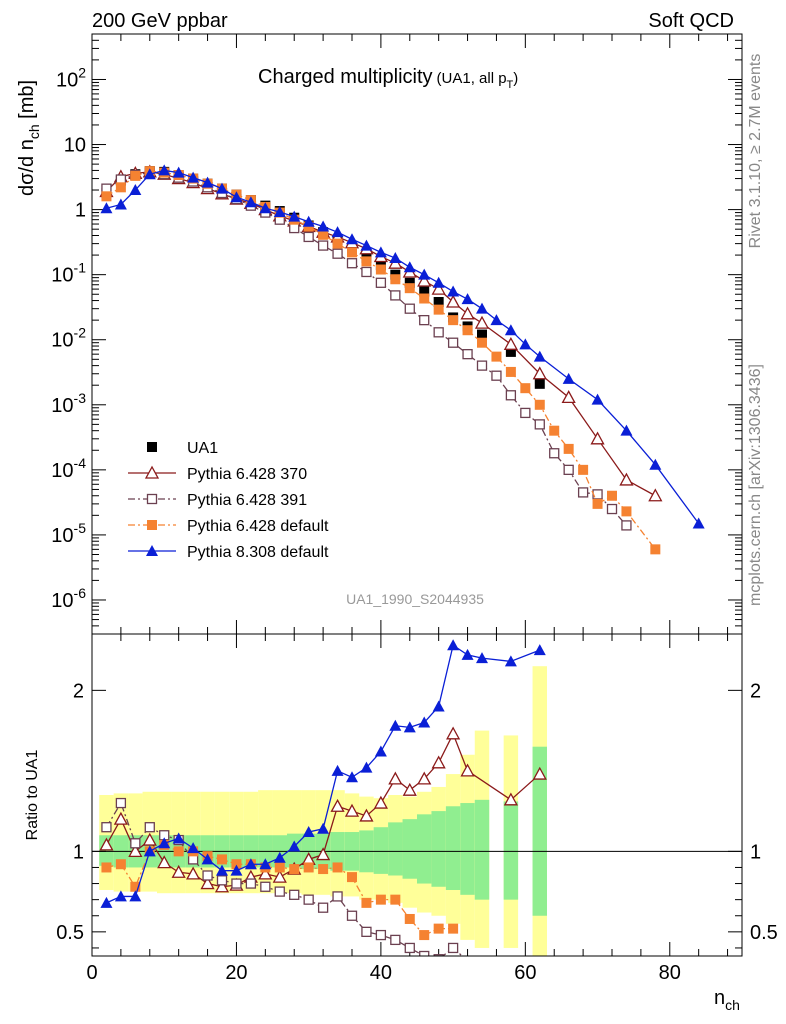 This screenshot has height=1024, width=786. Describe the element at coordinates (68, 403) in the screenshot. I see `main-ytick-label: 10⁻³` at that location.